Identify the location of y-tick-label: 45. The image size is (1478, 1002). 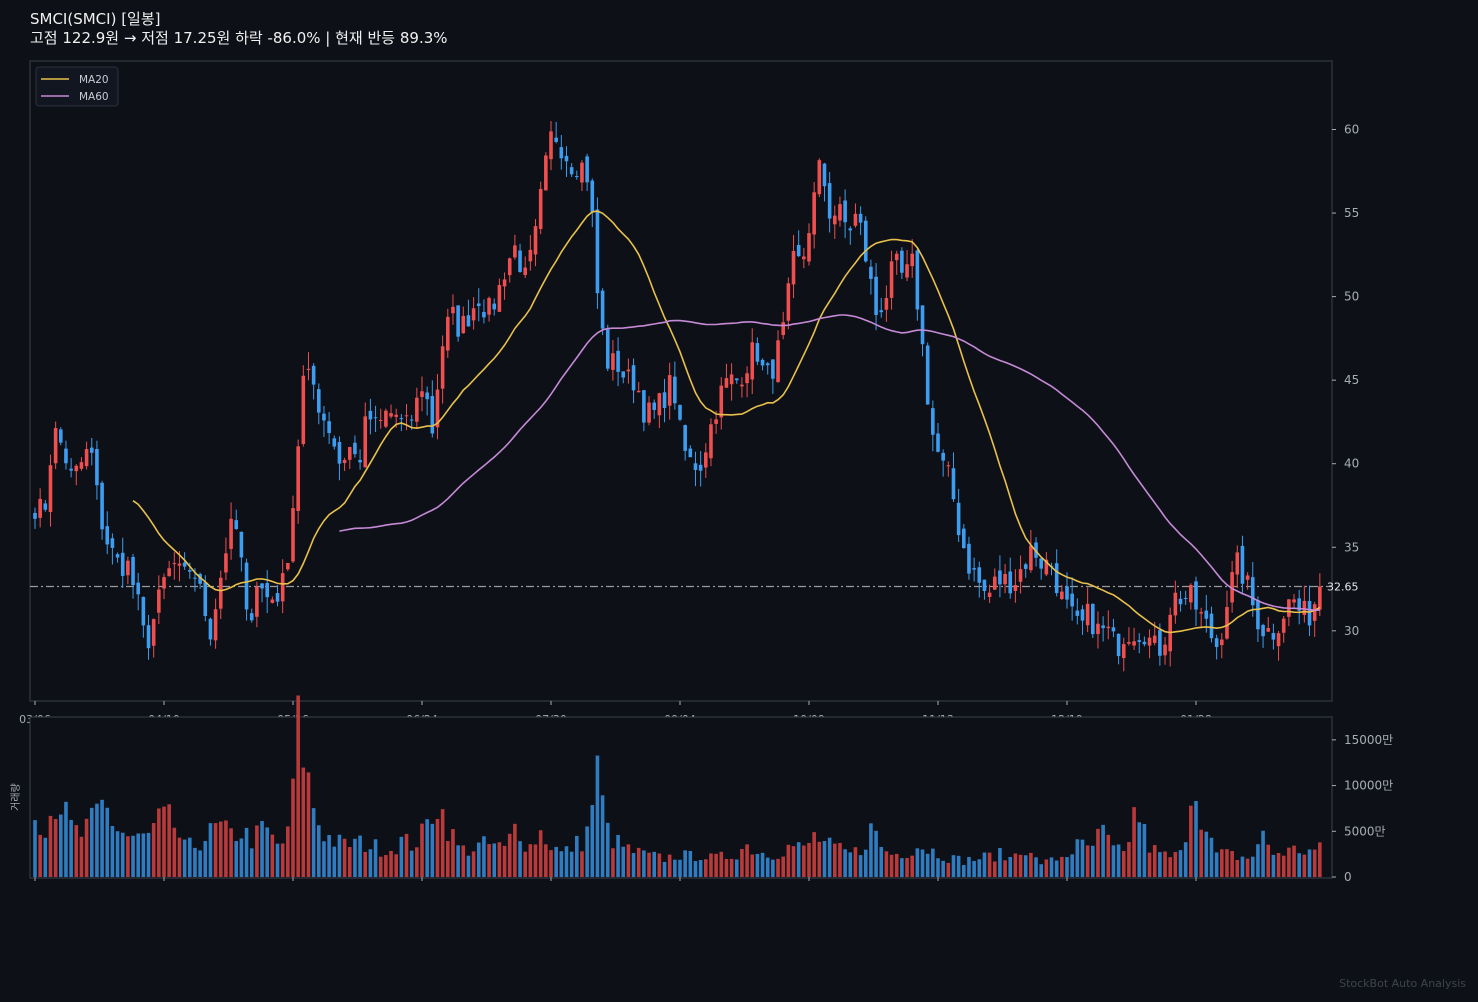
(1351, 380).